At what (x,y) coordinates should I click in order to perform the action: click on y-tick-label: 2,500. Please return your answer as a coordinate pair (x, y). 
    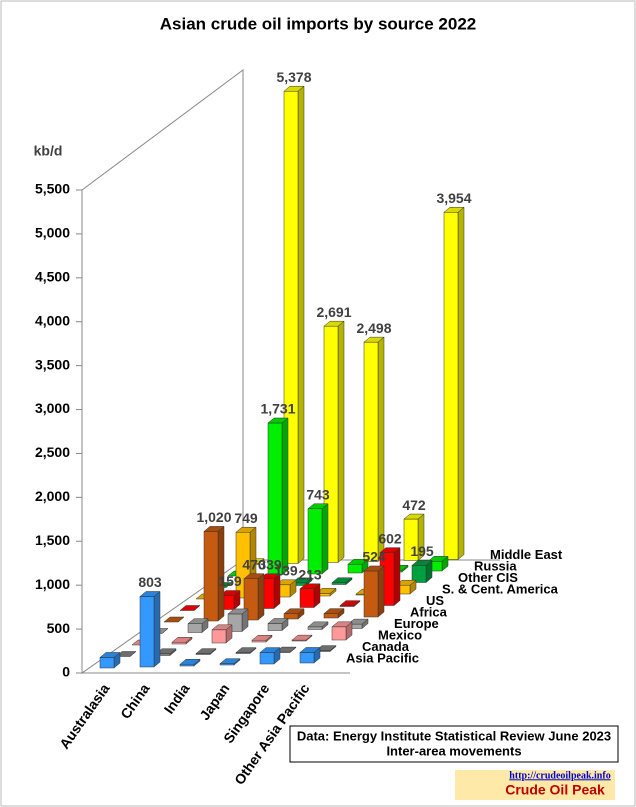
    Looking at the image, I should click on (52, 452).